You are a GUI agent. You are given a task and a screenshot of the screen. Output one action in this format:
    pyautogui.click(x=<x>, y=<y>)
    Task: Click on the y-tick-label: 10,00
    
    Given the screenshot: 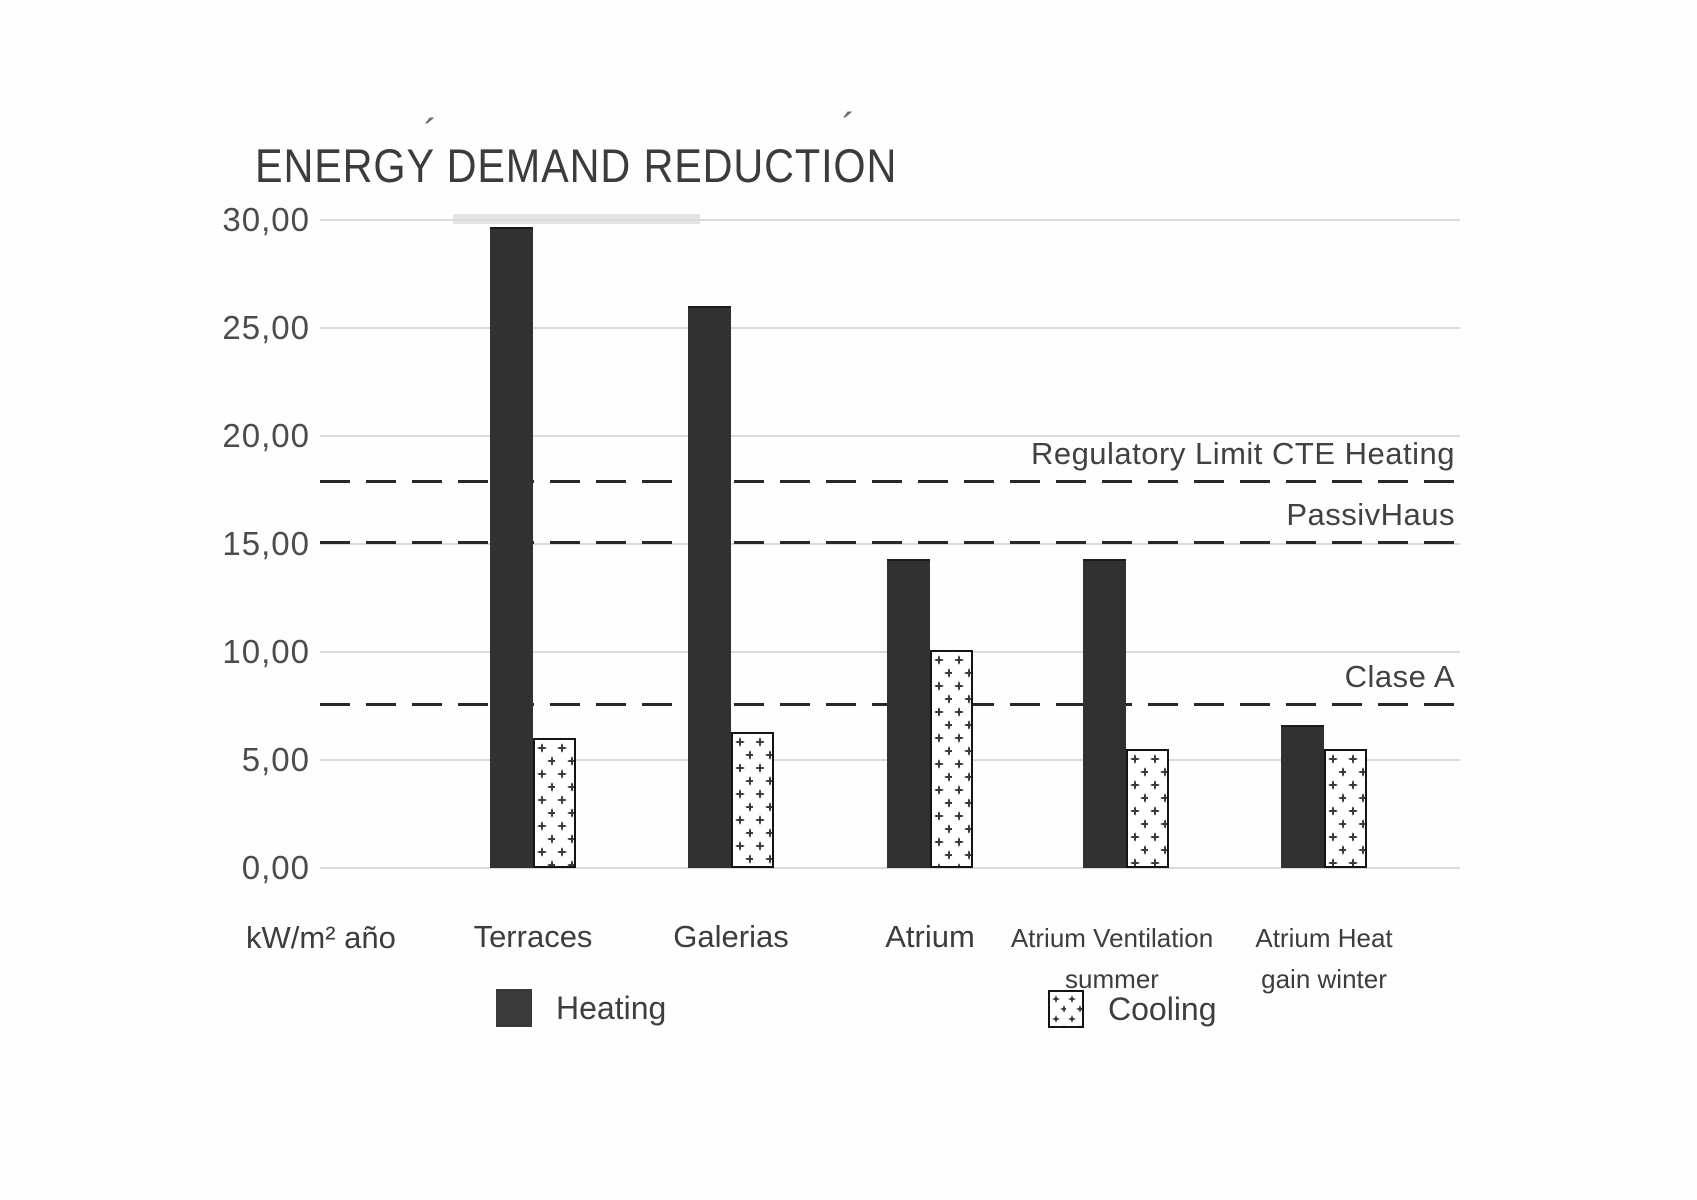 What is the action you would take?
    pyautogui.click(x=266, y=651)
    